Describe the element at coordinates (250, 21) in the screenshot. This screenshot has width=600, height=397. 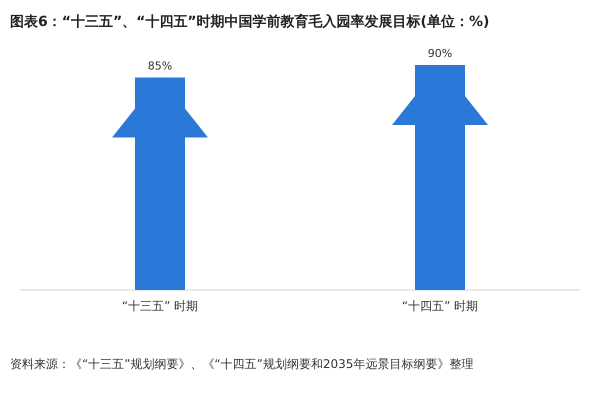
I see `chart-title: 图表6：“十三五”、“十四五”时期中国学前教育毛入园率发展目标(单位：%)` at that location.